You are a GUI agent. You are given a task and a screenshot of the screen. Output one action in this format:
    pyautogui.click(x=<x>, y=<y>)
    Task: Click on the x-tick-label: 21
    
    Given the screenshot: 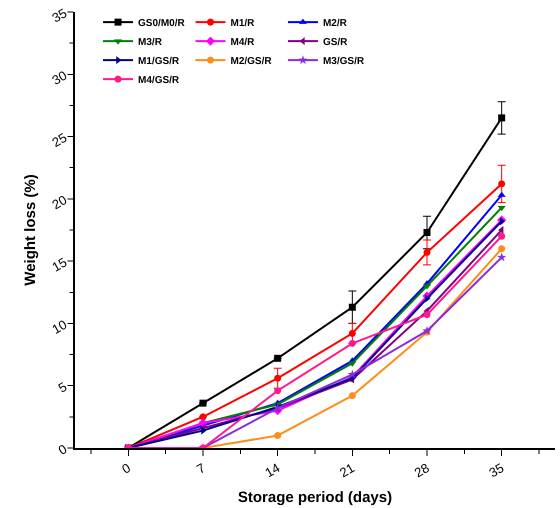 What is the action you would take?
    pyautogui.click(x=347, y=470)
    